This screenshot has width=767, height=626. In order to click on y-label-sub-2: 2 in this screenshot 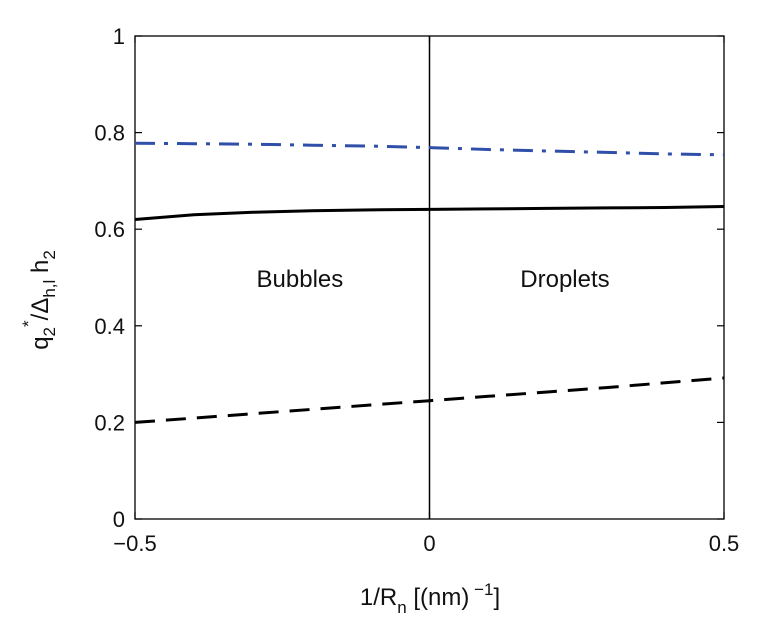, I will do `click(49, 331)`.